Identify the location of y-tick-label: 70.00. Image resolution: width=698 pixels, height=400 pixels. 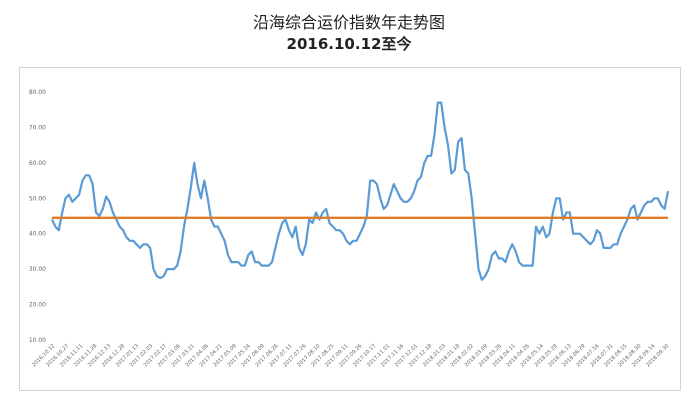
(37, 127).